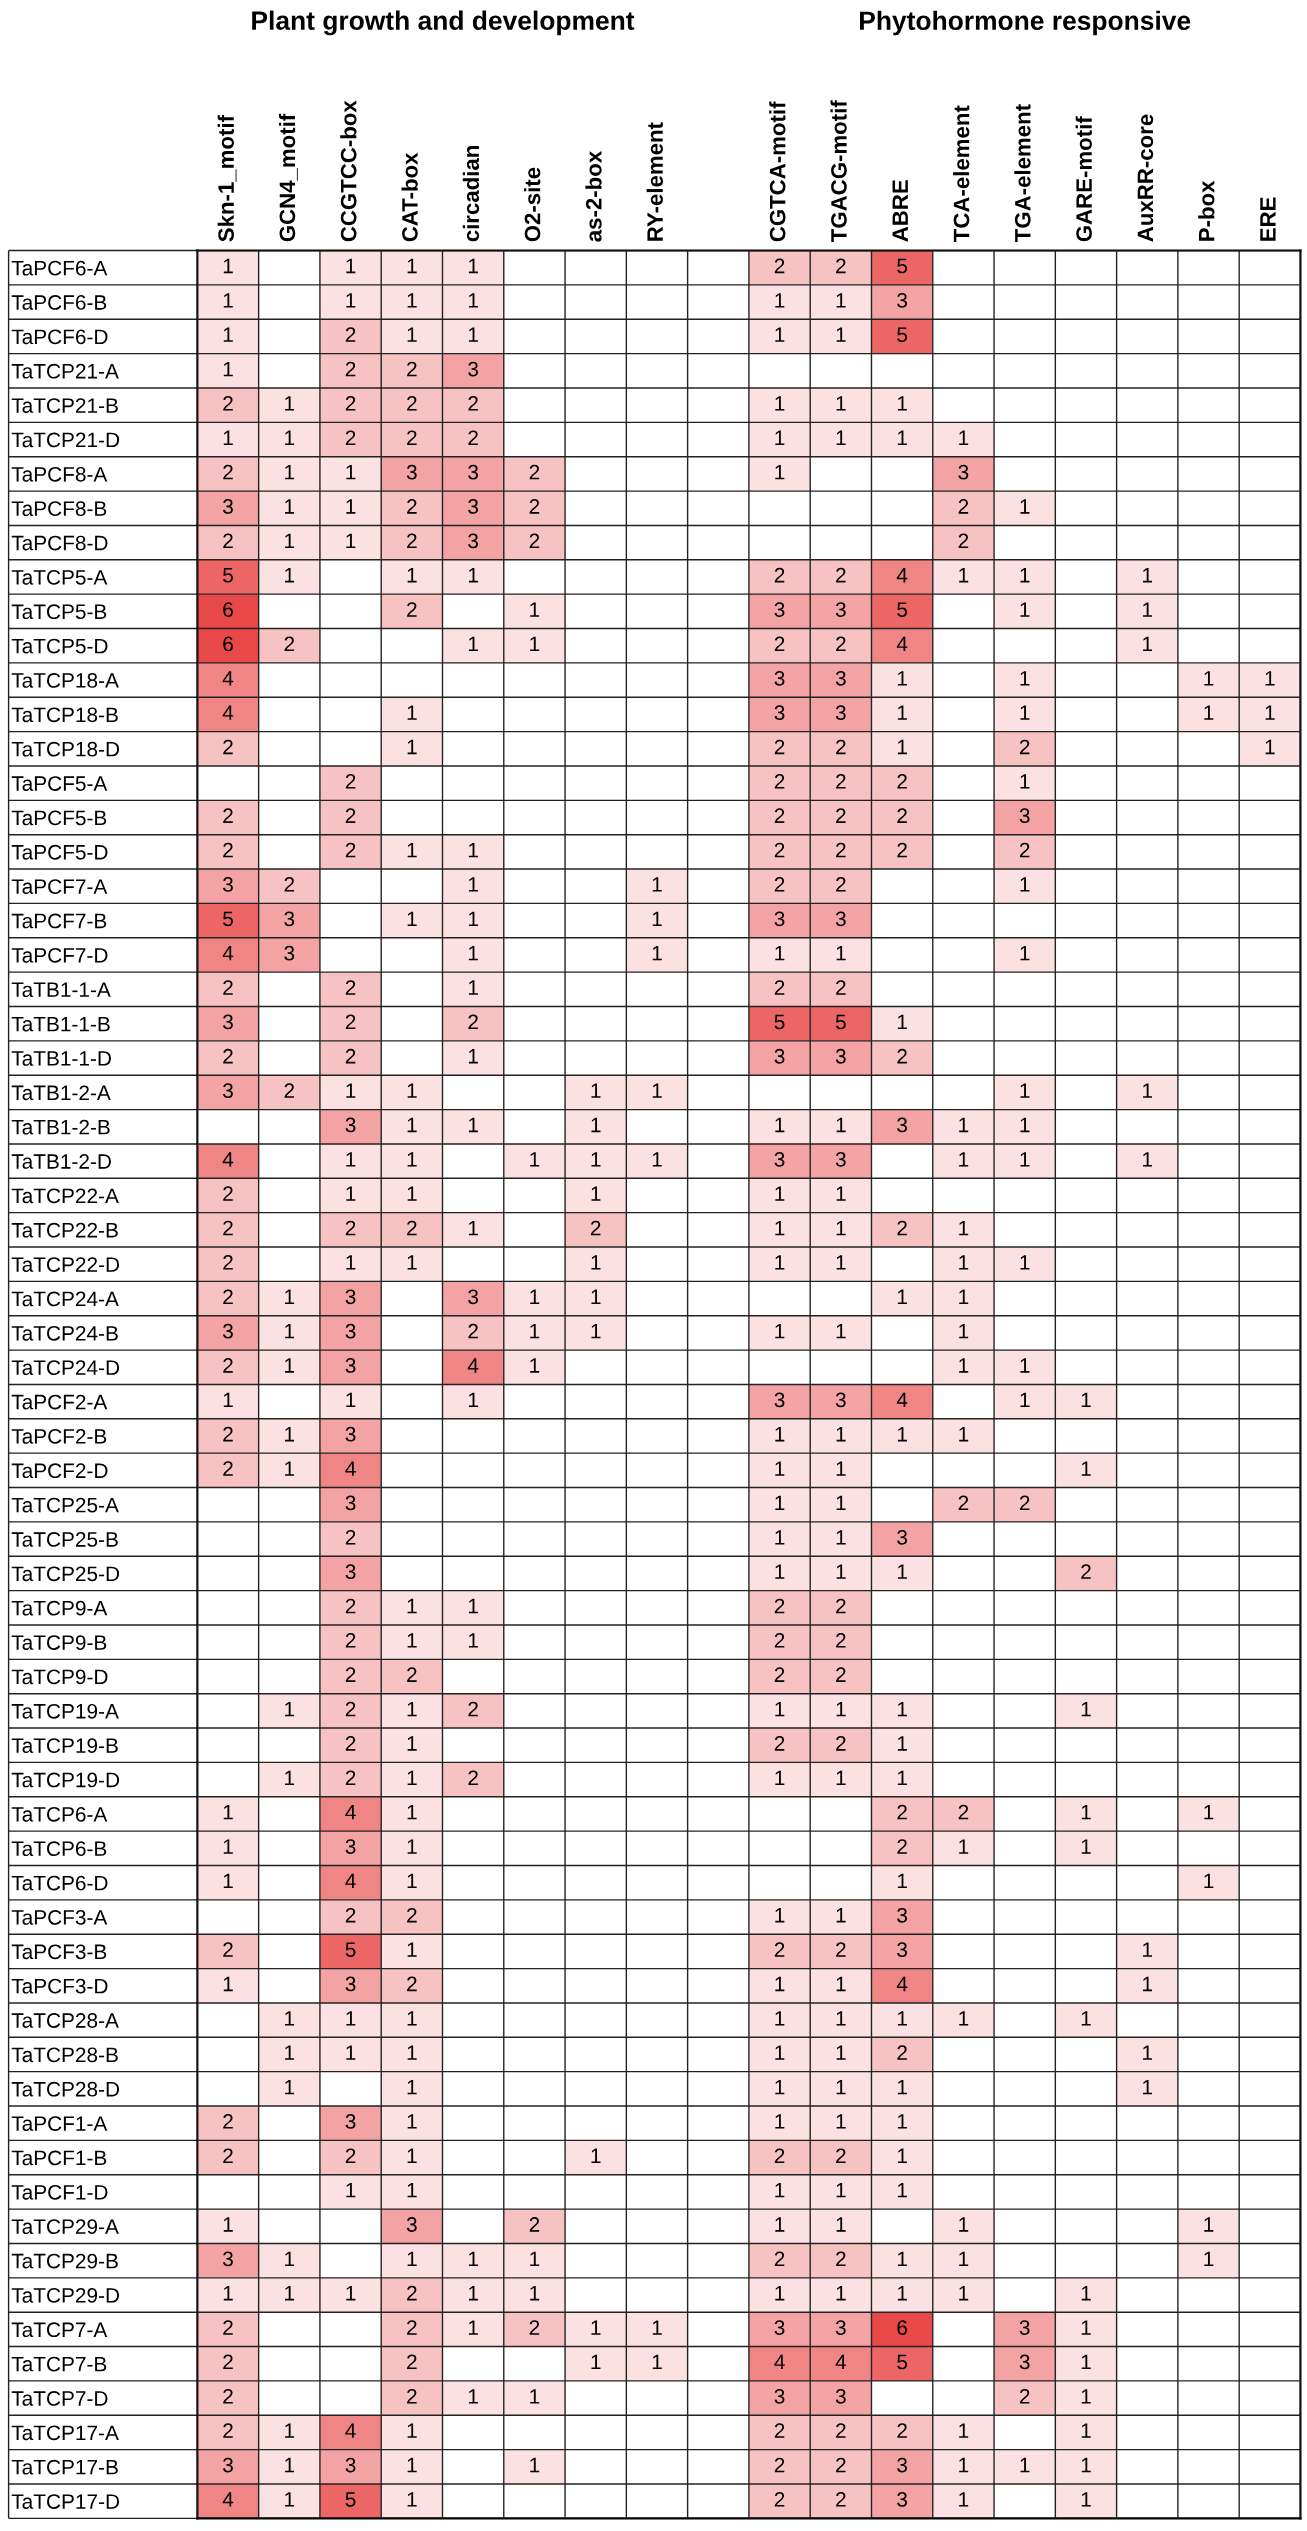 The image size is (1307, 2531). What do you see at coordinates (1025, 23) in the screenshot?
I see `text: Phytohormone responsive` at bounding box center [1025, 23].